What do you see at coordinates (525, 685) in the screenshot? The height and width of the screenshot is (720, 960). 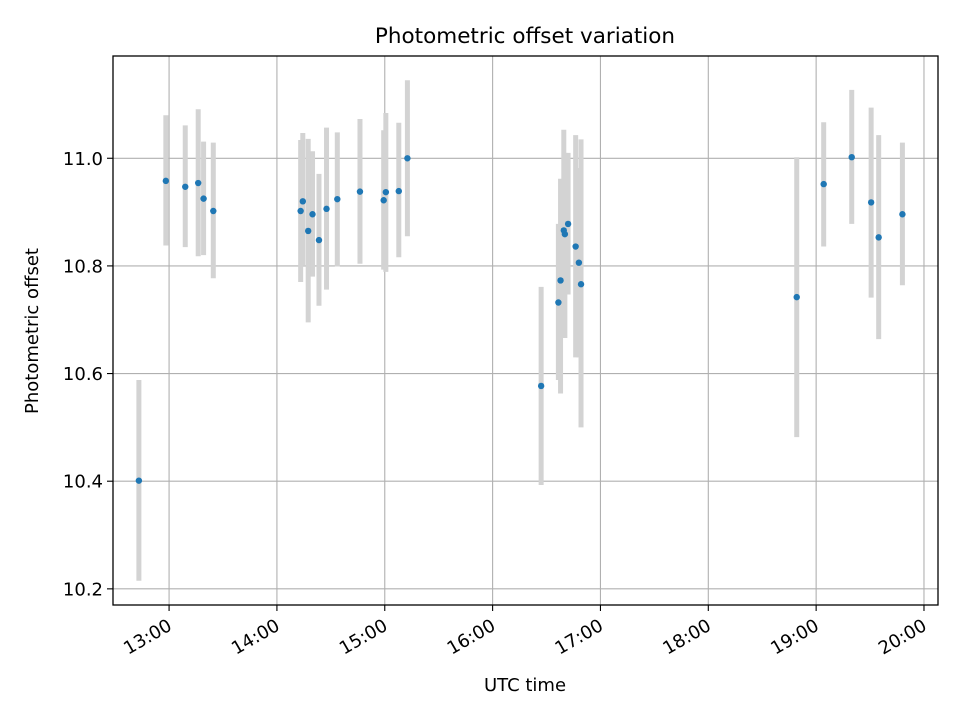 I see `x-axis-label: UTC time` at bounding box center [525, 685].